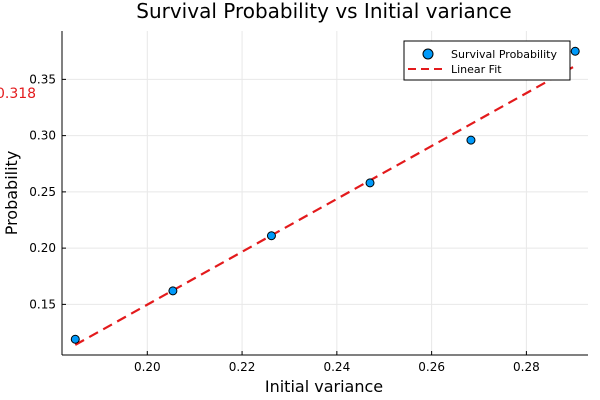  I want to click on y-tick-label: 0.15, so click(42, 304).